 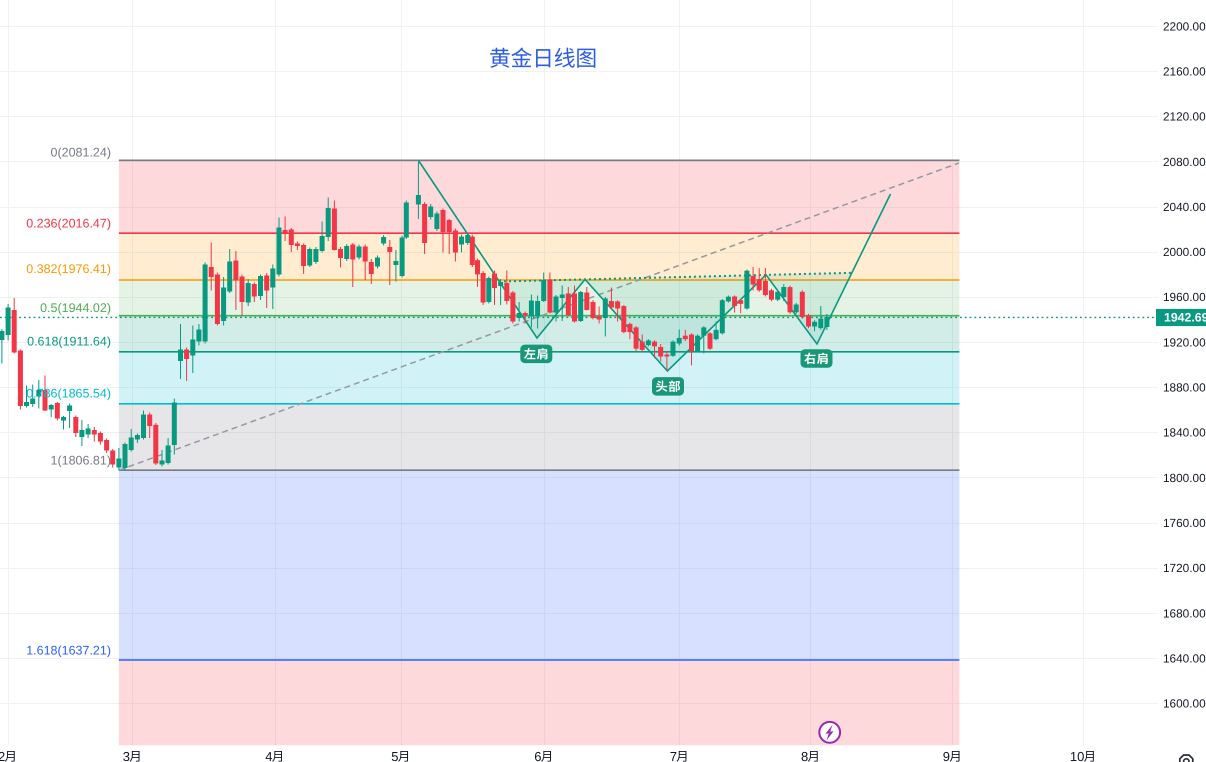 What do you see at coordinates (1184, 704) in the screenshot?
I see `svg-text: 1600.00` at bounding box center [1184, 704].